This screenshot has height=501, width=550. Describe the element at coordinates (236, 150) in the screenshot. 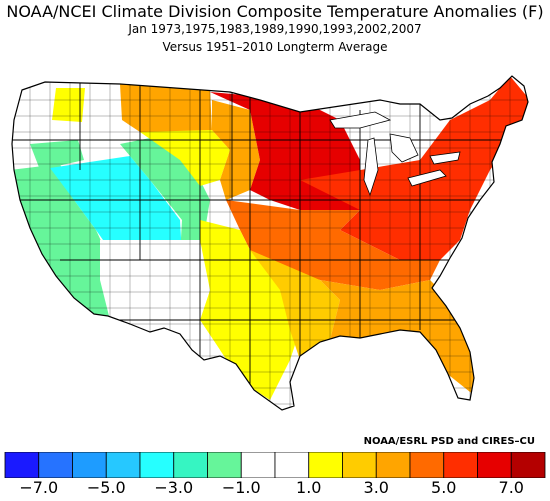

I see `region-plains-orange` at that location.